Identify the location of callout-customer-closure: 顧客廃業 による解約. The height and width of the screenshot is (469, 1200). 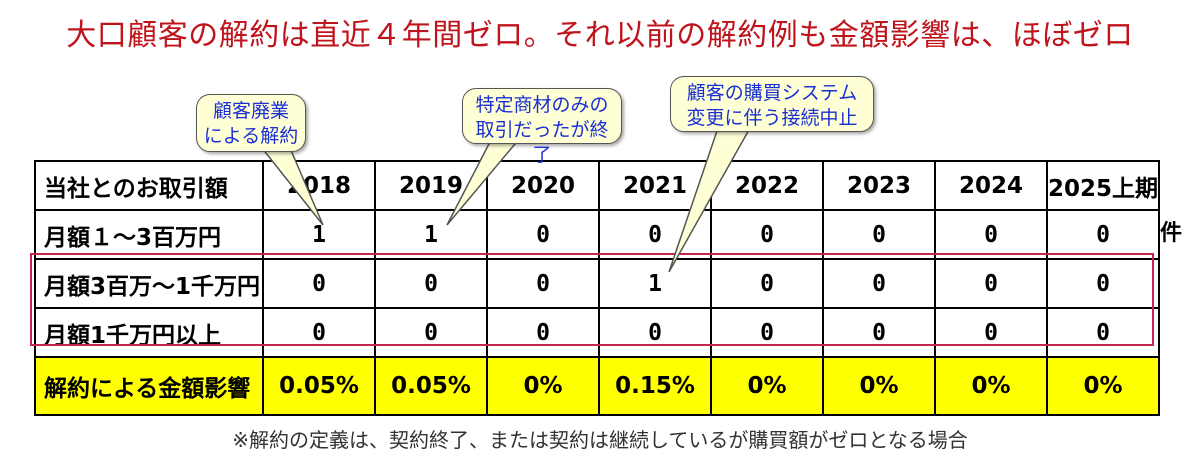
(251, 123).